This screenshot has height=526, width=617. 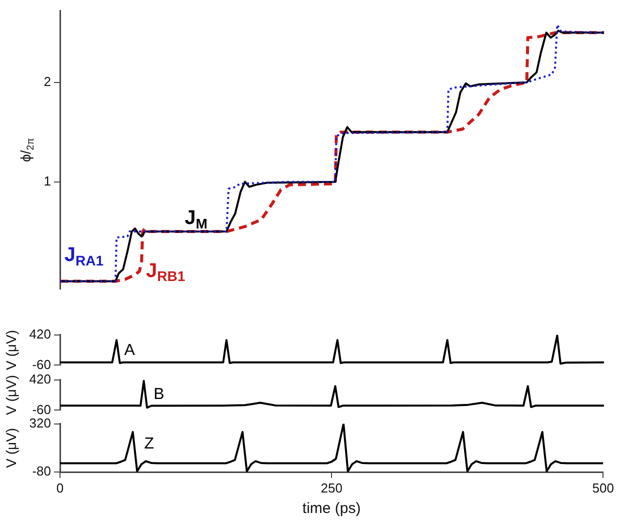 I want to click on y-tick-label: 2, so click(x=47, y=81).